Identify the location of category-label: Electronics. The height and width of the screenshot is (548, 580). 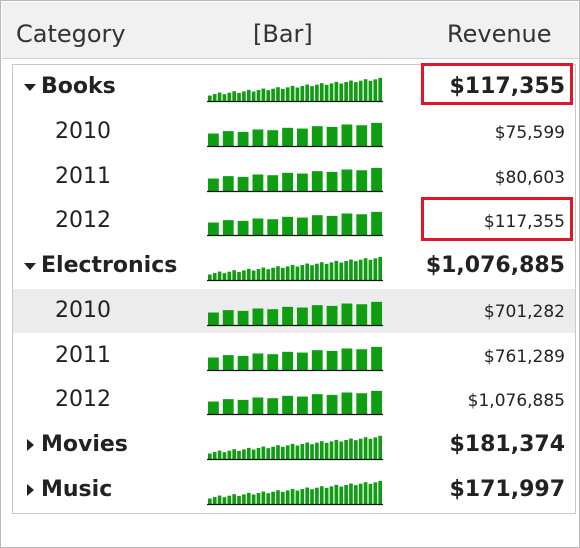
(109, 265).